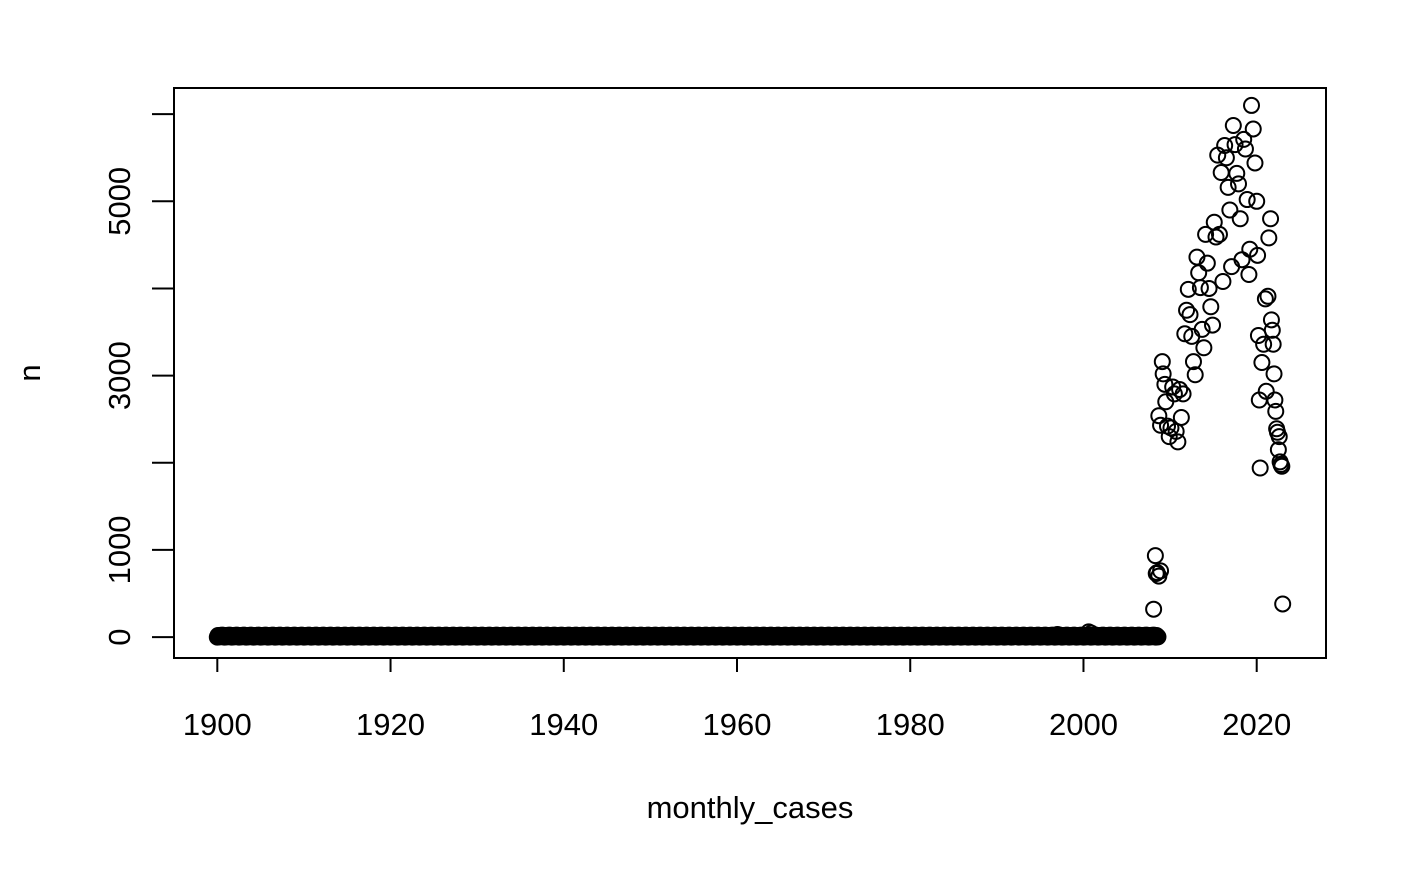  Describe the element at coordinates (737, 724) in the screenshot. I see `x-tick-label: 1960` at that location.